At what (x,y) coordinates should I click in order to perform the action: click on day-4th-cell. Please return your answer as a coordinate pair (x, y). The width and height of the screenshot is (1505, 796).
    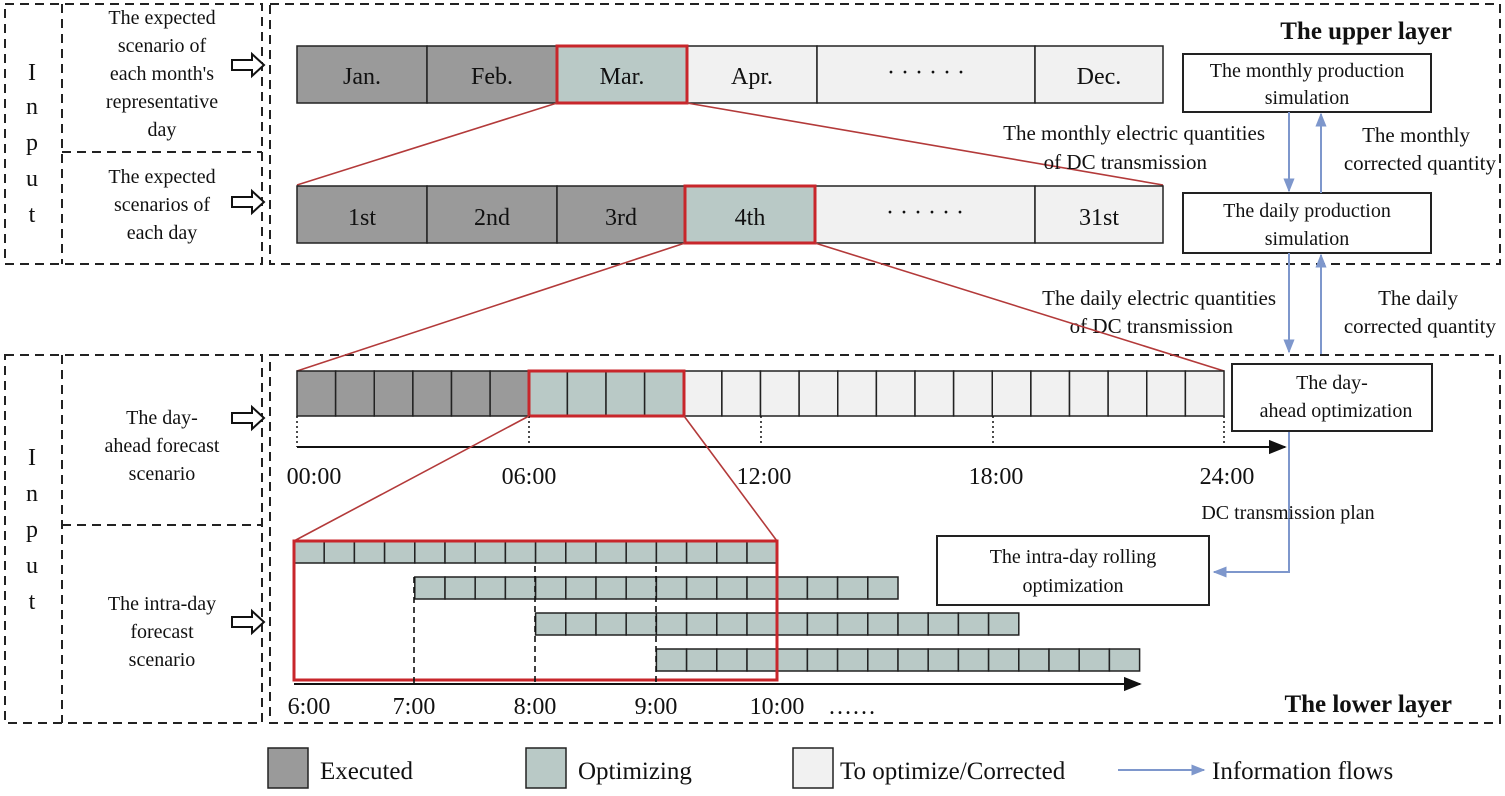
    Looking at the image, I should click on (750, 214).